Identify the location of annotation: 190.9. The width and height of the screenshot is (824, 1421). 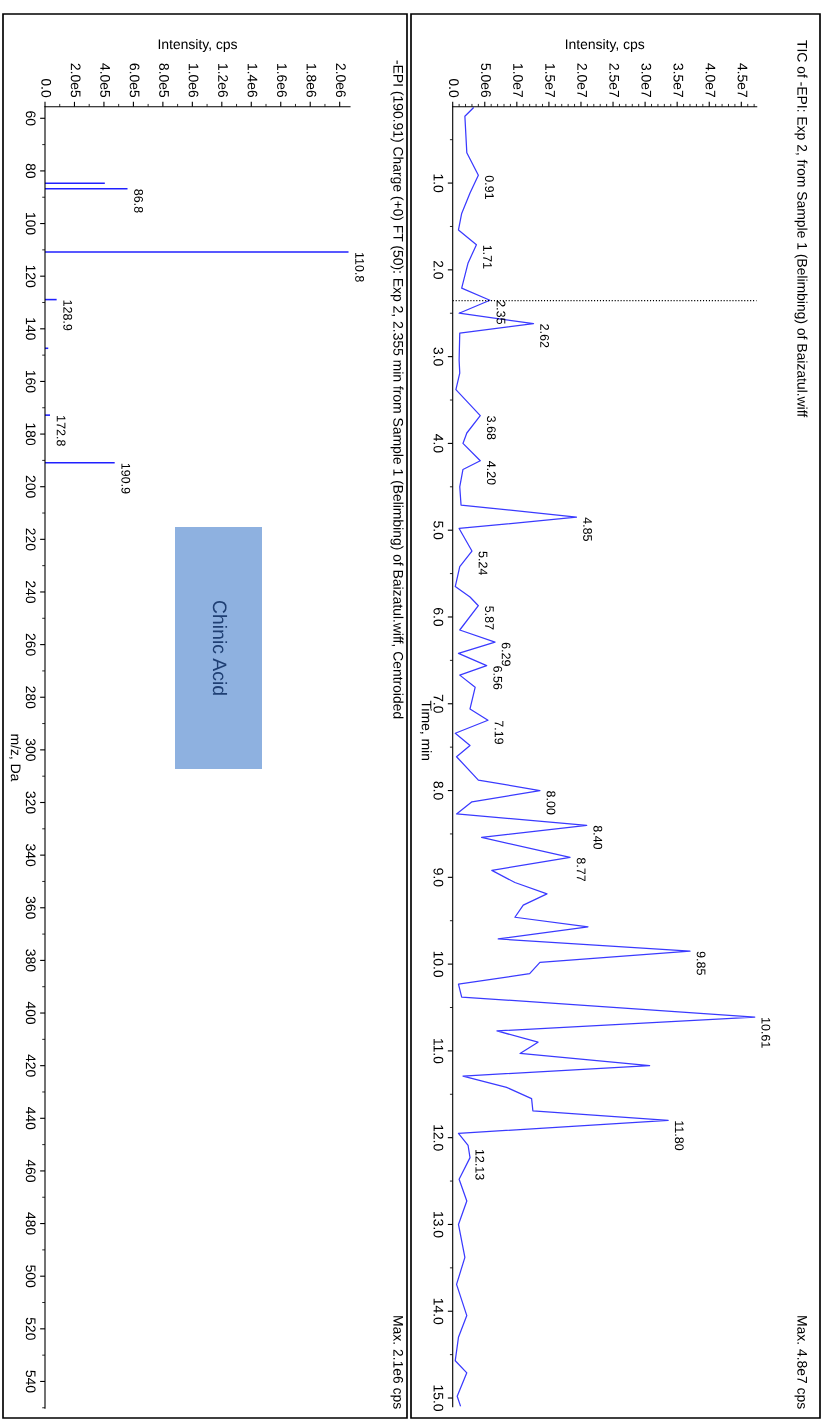
(126, 478).